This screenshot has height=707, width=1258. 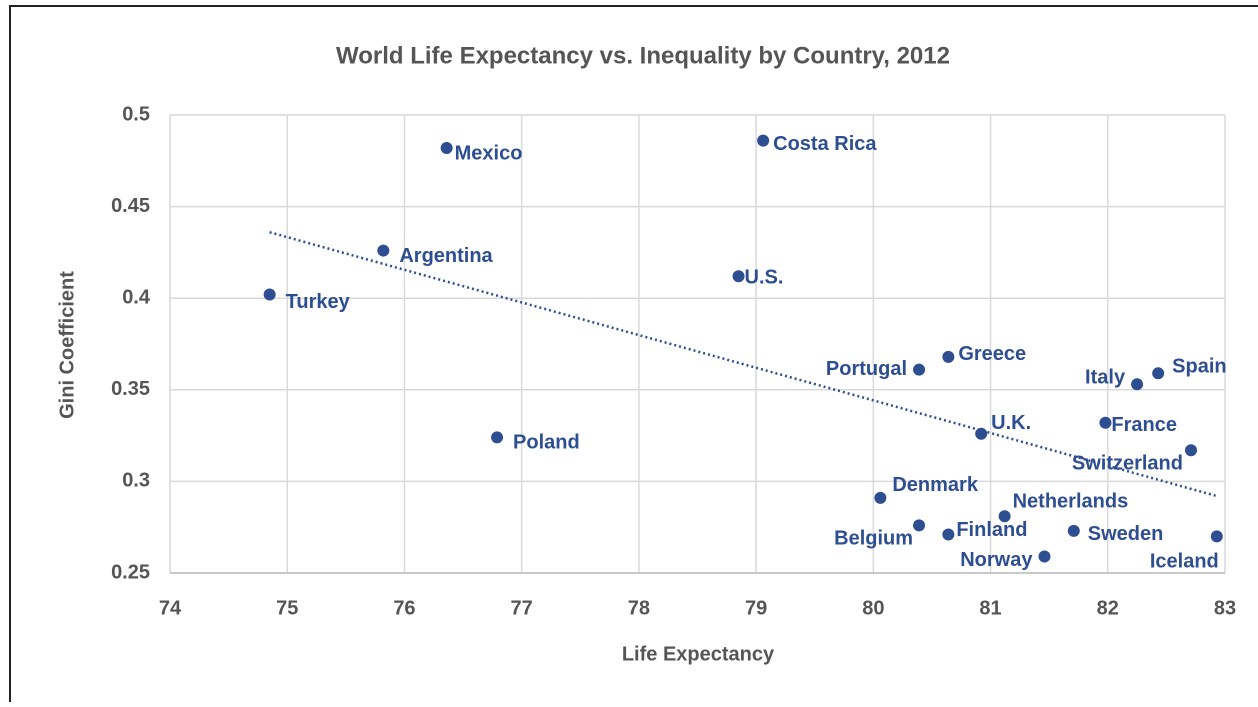 What do you see at coordinates (992, 354) in the screenshot?
I see `point-label: Greece` at bounding box center [992, 354].